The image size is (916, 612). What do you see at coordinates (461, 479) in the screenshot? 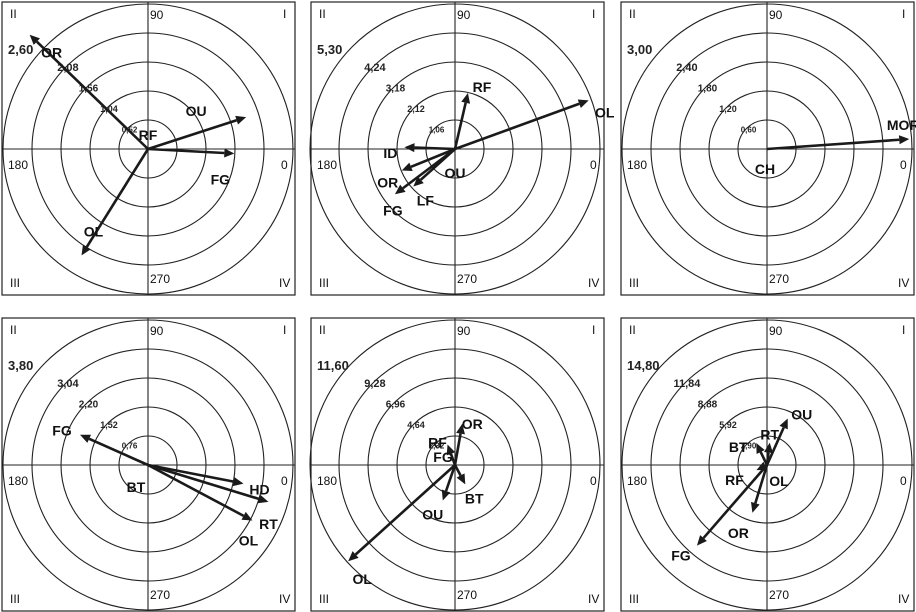
I see `arrowhead-bt` at bounding box center [461, 479].